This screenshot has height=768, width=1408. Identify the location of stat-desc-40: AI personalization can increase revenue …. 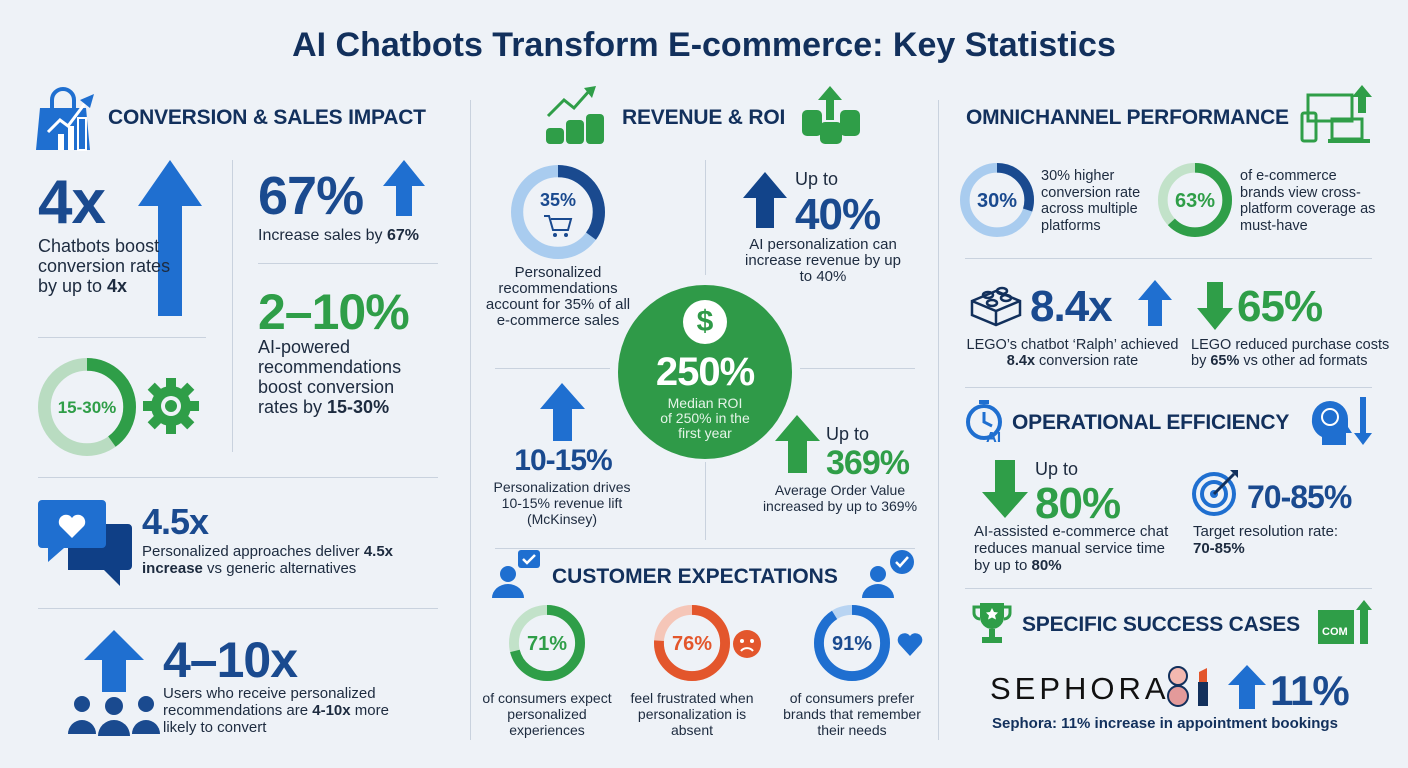
(823, 260).